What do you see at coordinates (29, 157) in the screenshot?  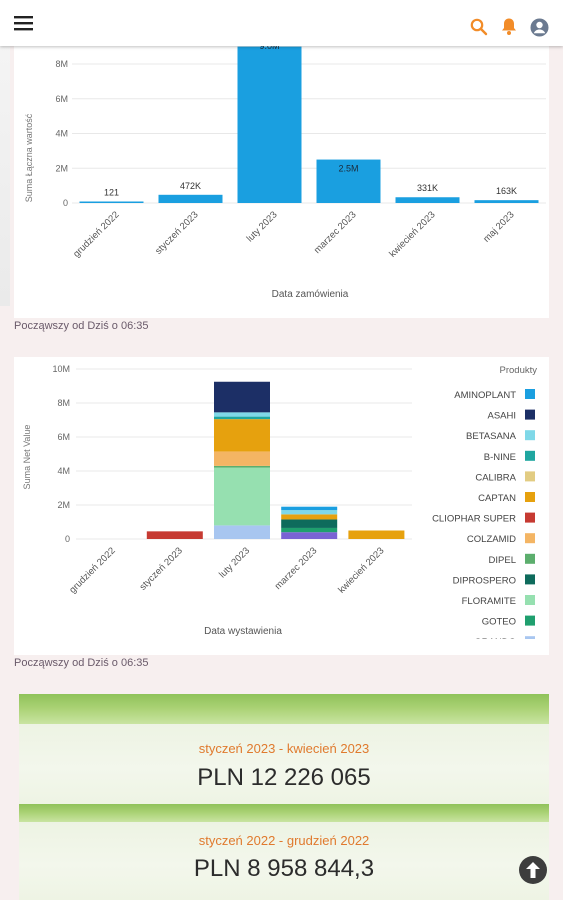 I see `y-axis-label: Suma Łączna wartość` at bounding box center [29, 157].